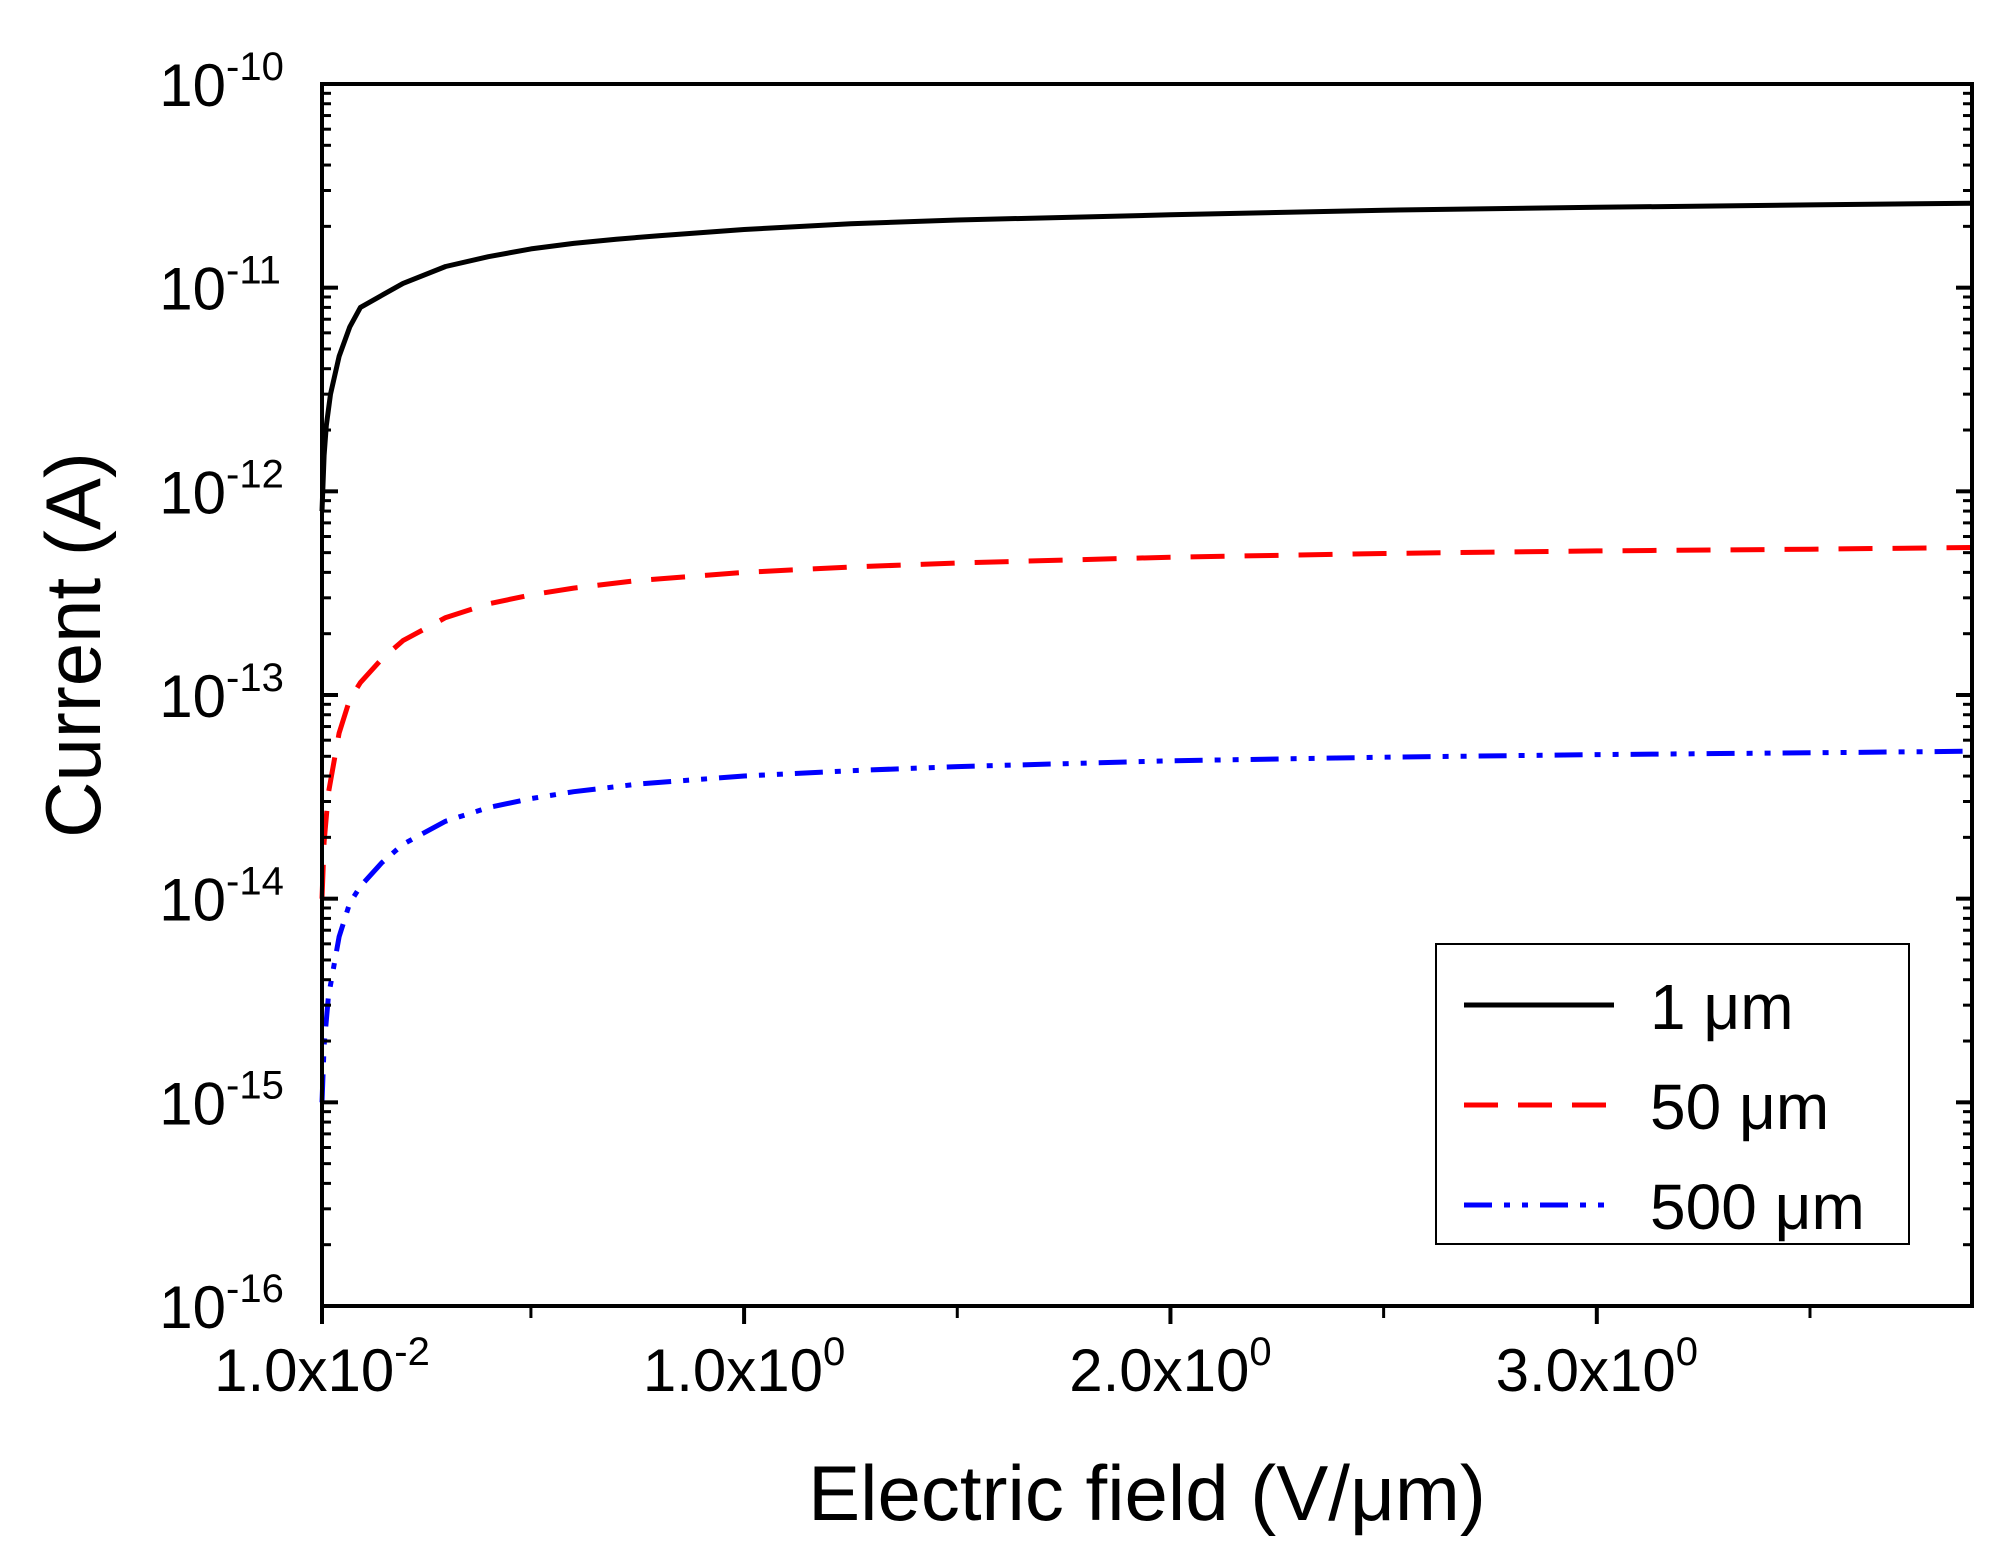  What do you see at coordinates (1170, 1367) in the screenshot?
I see `x-tick-label: 2.0x100` at bounding box center [1170, 1367].